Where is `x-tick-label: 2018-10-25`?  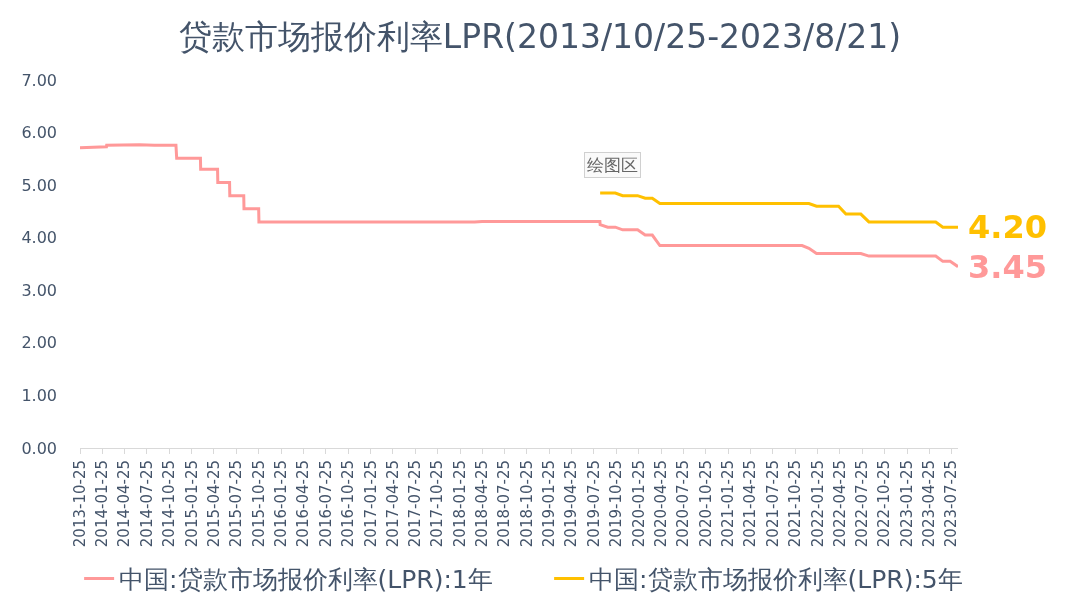 x-tick-label: 2018-10-25 is located at coordinates (526, 504).